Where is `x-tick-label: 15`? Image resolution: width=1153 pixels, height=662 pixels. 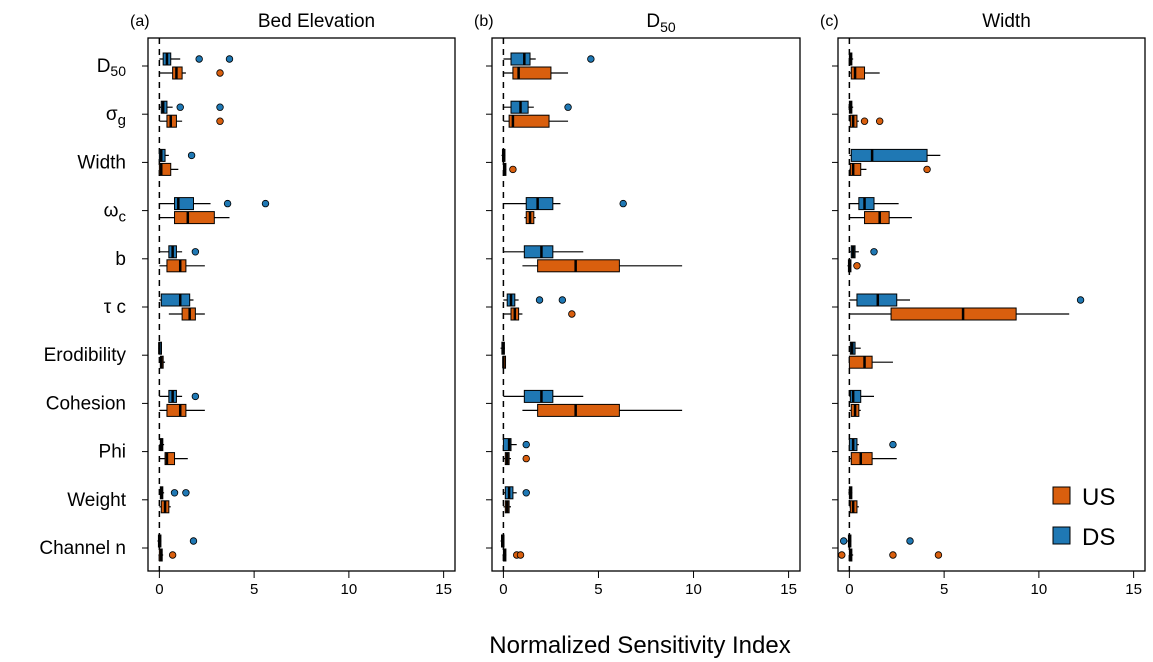 x-tick-label: 15 is located at coordinates (1133, 589).